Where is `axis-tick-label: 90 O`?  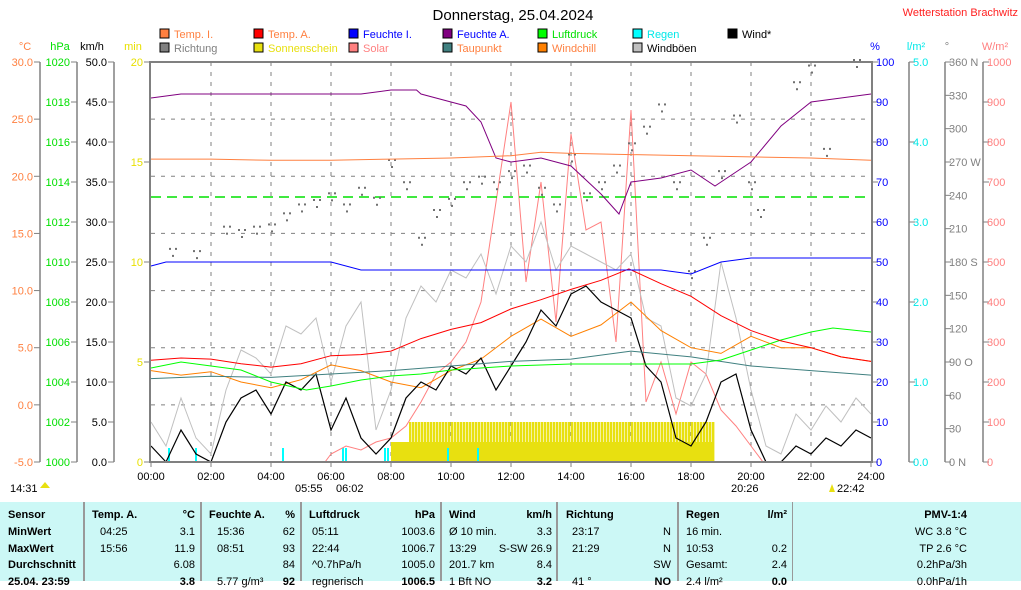
axis-tick-label: 90 O is located at coordinates (961, 363).